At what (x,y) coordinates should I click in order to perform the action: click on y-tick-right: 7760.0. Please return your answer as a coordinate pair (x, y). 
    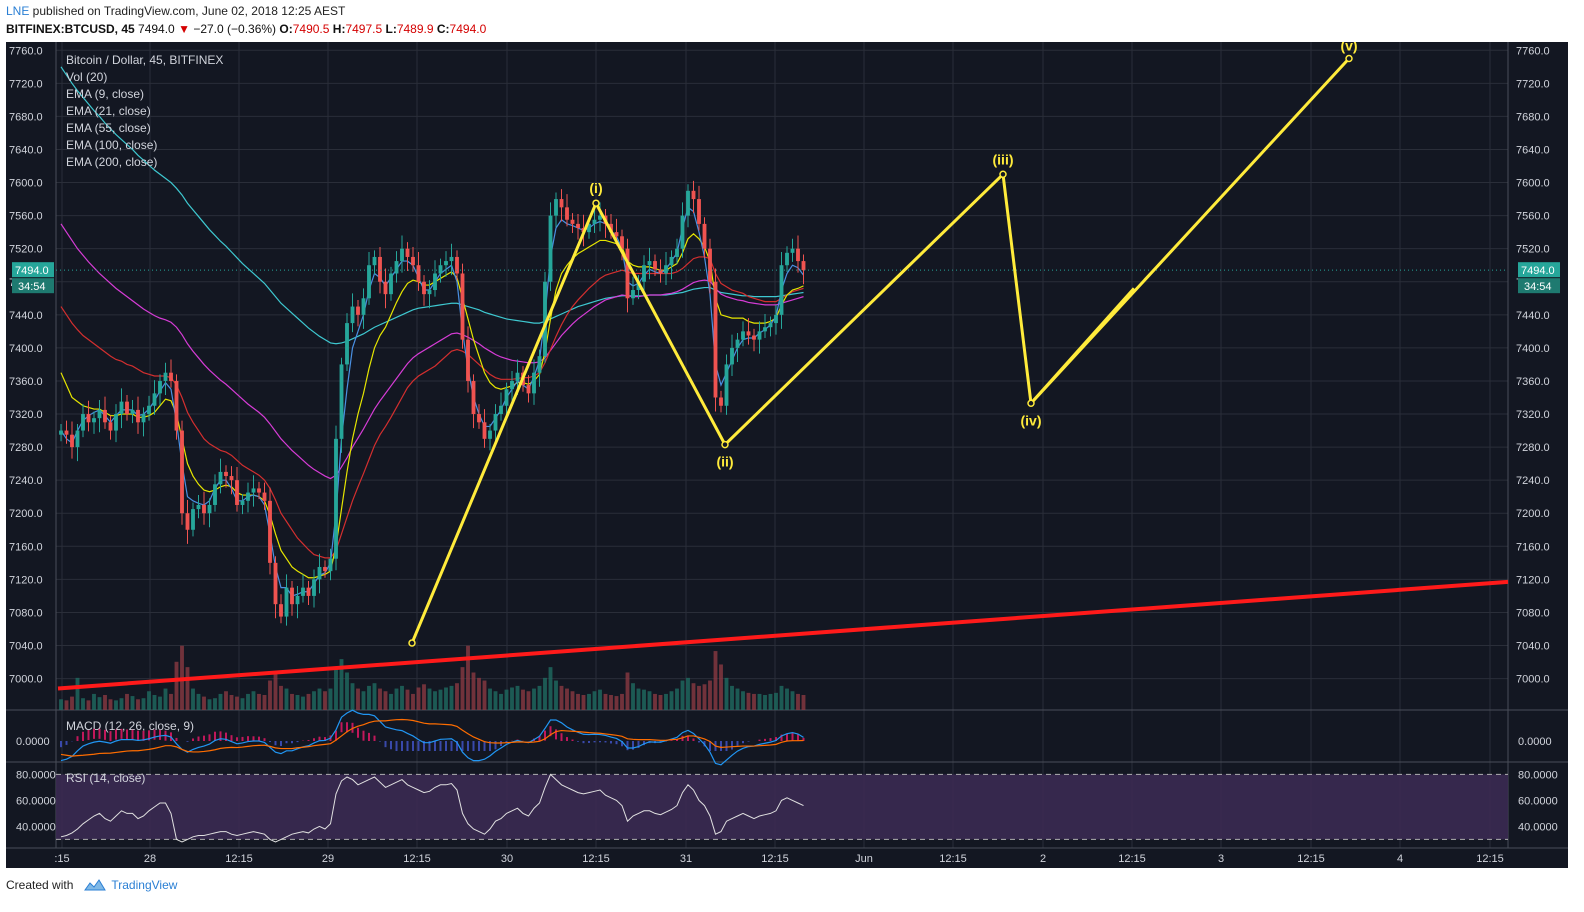
    Looking at the image, I should click on (1533, 51).